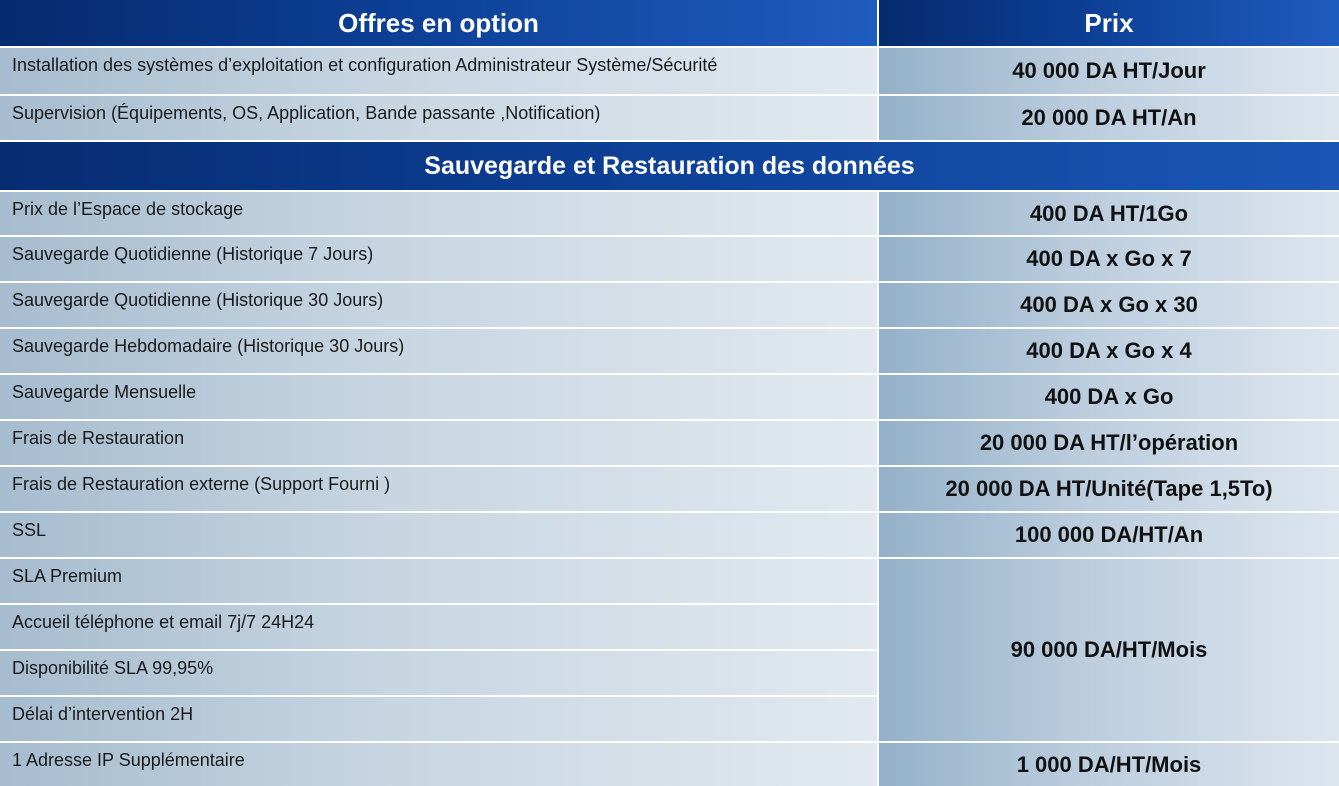 The width and height of the screenshot is (1339, 786). Describe the element at coordinates (1109, 351) in the screenshot. I see `backup-price: 400 DA x Go x 4` at that location.